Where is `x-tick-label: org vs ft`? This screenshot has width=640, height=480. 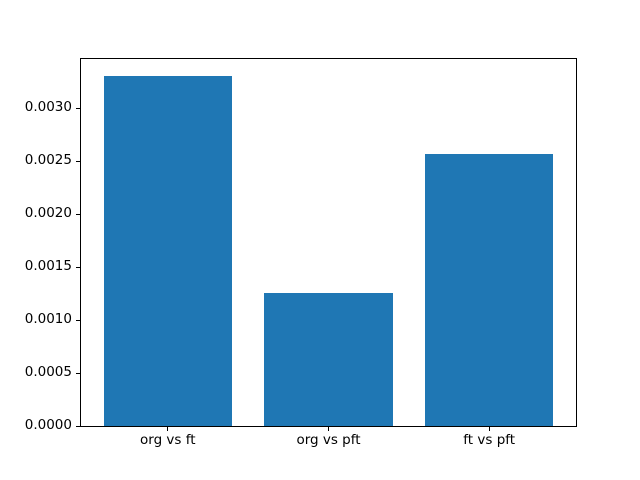
x-tick-label: org vs ft is located at coordinates (168, 440).